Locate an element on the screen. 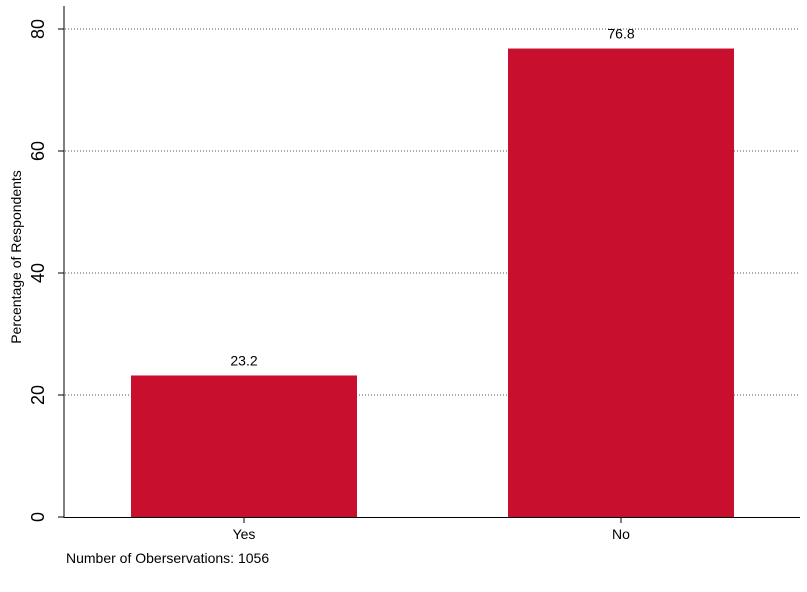 This screenshot has height=592, width=807. y-tick-label: 0 is located at coordinates (38, 517).